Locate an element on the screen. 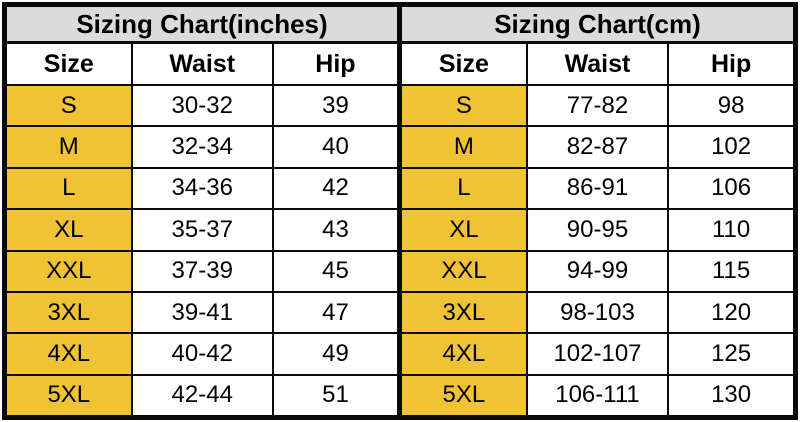 Image resolution: width=800 pixels, height=422 pixels. hip-cell: 49 is located at coordinates (335, 354).